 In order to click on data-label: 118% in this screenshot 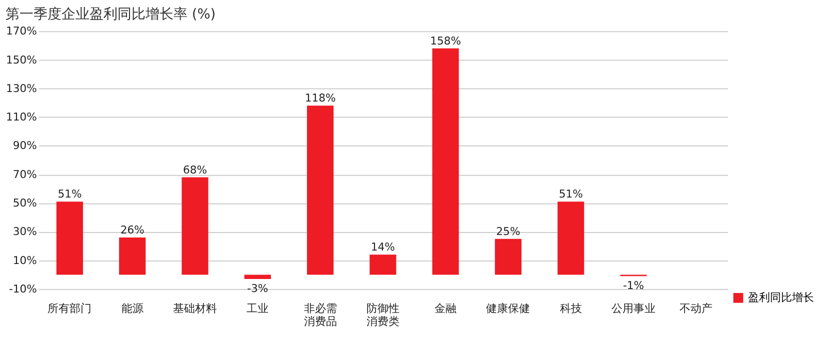, I will do `click(320, 98)`.